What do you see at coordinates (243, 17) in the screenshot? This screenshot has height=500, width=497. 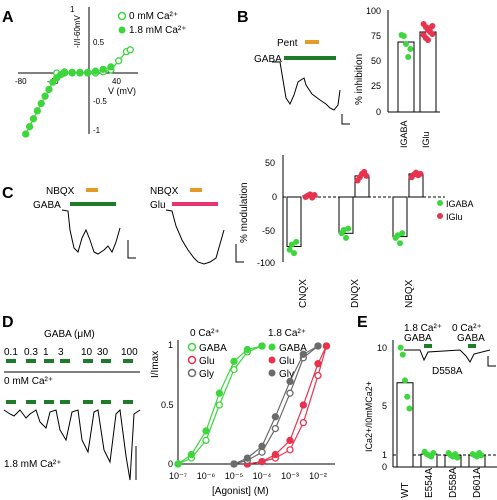 I see `panel-label-b: B` at bounding box center [243, 17].